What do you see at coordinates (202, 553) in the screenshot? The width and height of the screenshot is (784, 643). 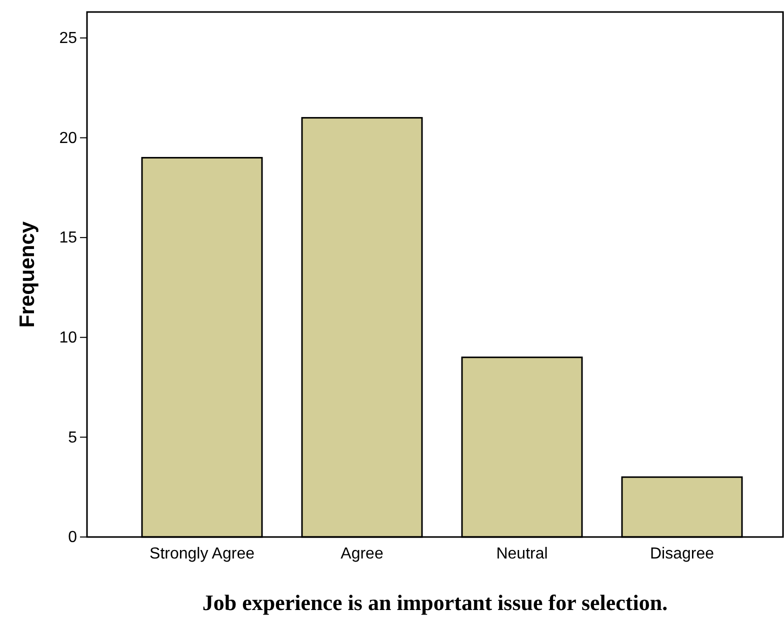 I see `x-tick-label: Strongly Agree` at bounding box center [202, 553].